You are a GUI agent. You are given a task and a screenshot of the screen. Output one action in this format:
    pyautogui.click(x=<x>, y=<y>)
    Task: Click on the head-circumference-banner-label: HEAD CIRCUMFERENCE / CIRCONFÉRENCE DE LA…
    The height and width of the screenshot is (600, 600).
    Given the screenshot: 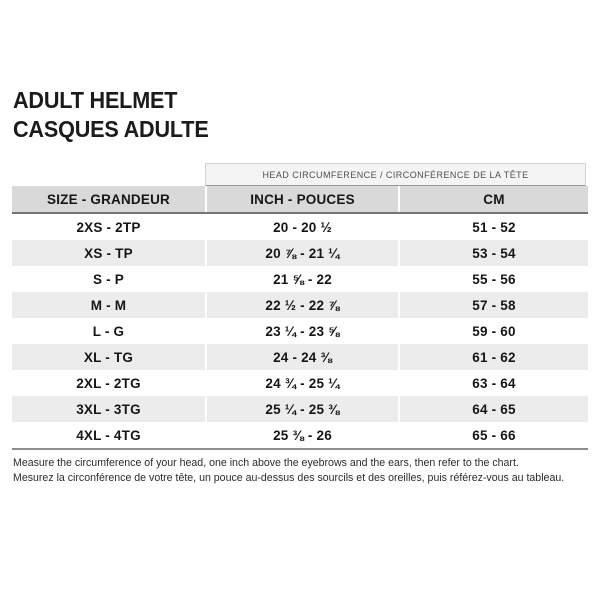 What is the action you would take?
    pyautogui.click(x=395, y=174)
    